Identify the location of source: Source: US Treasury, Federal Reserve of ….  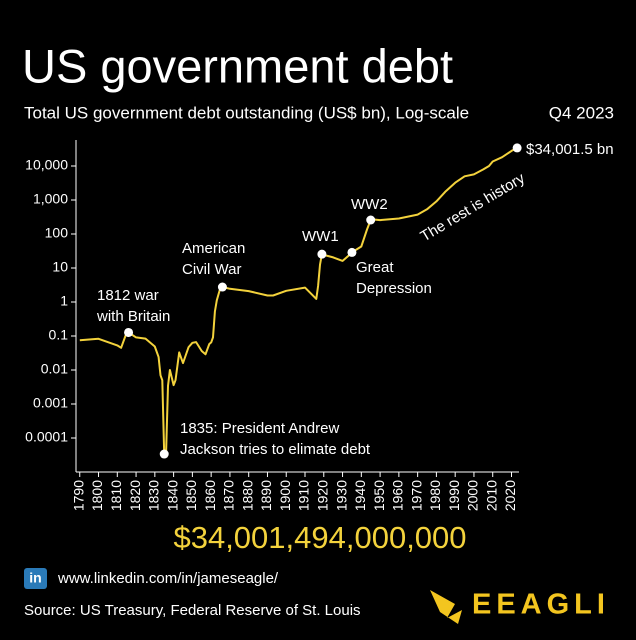
(192, 610).